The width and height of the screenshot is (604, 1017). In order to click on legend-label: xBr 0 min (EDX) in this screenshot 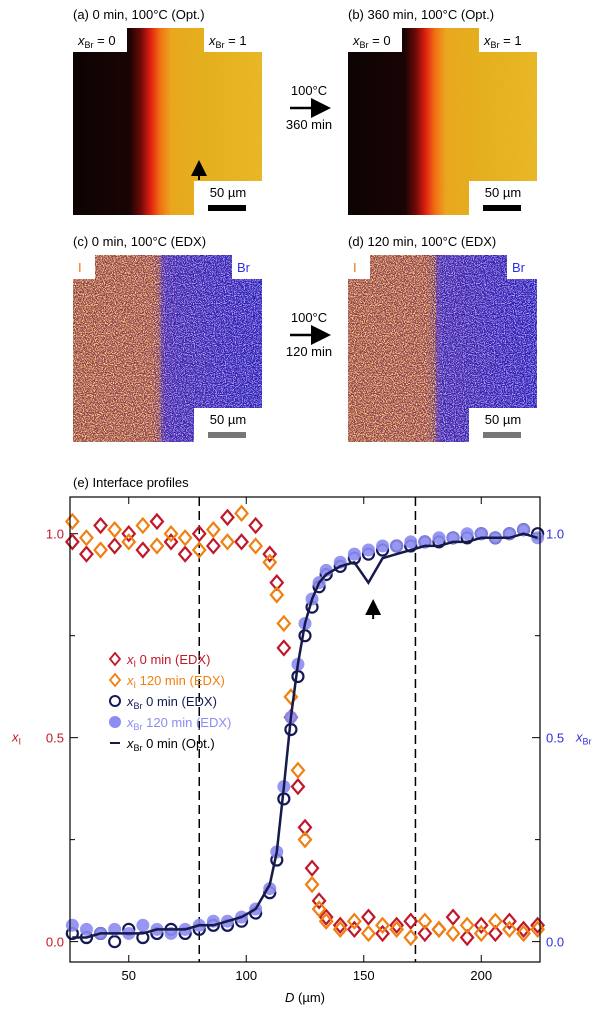, I will do `click(171, 702)`.